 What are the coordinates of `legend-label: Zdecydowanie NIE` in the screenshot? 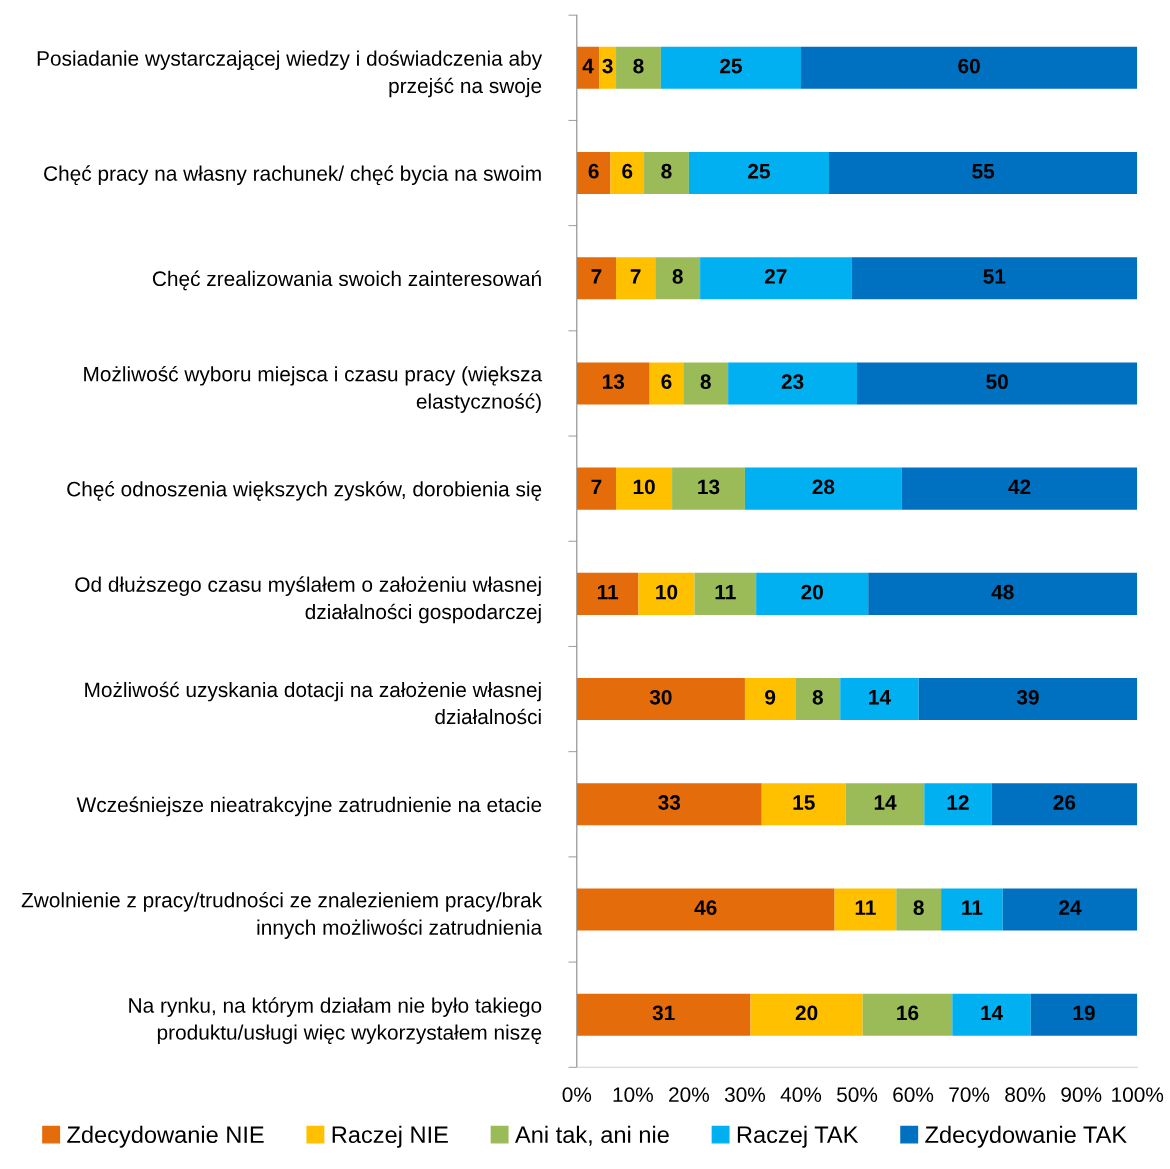 It's located at (165, 1136).